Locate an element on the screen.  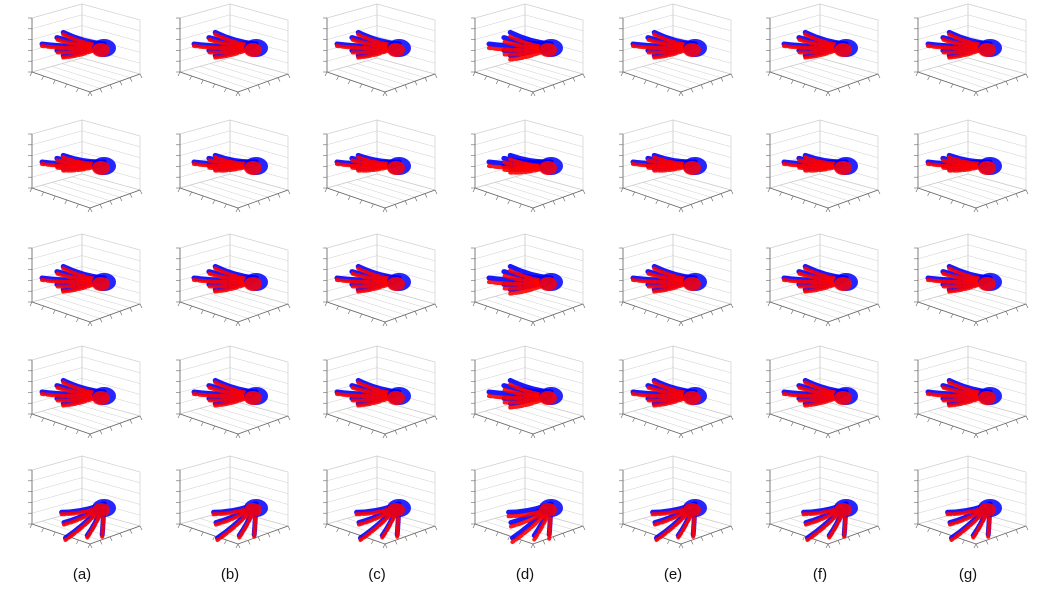
column-caption: (c) is located at coordinates (377, 574).